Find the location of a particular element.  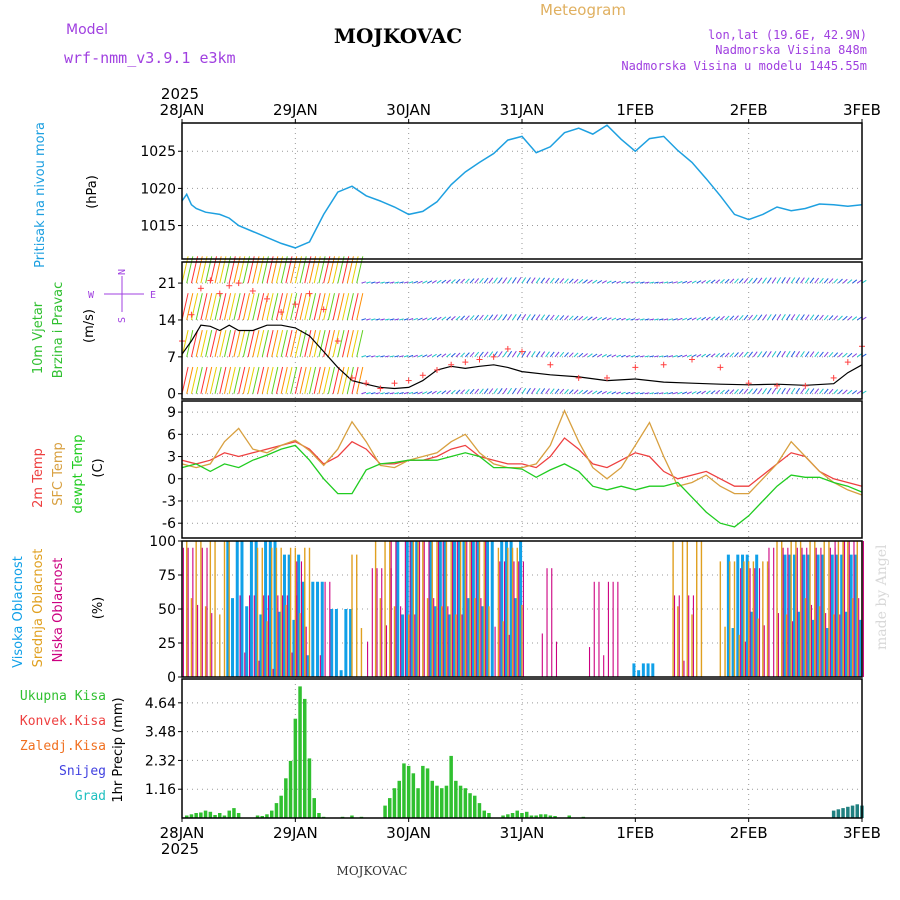

y-tick-label: 14 is located at coordinates (167, 321).